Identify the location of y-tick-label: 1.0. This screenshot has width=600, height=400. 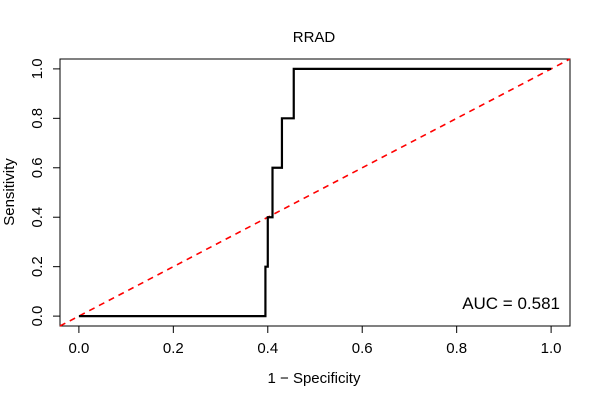
(37, 68).